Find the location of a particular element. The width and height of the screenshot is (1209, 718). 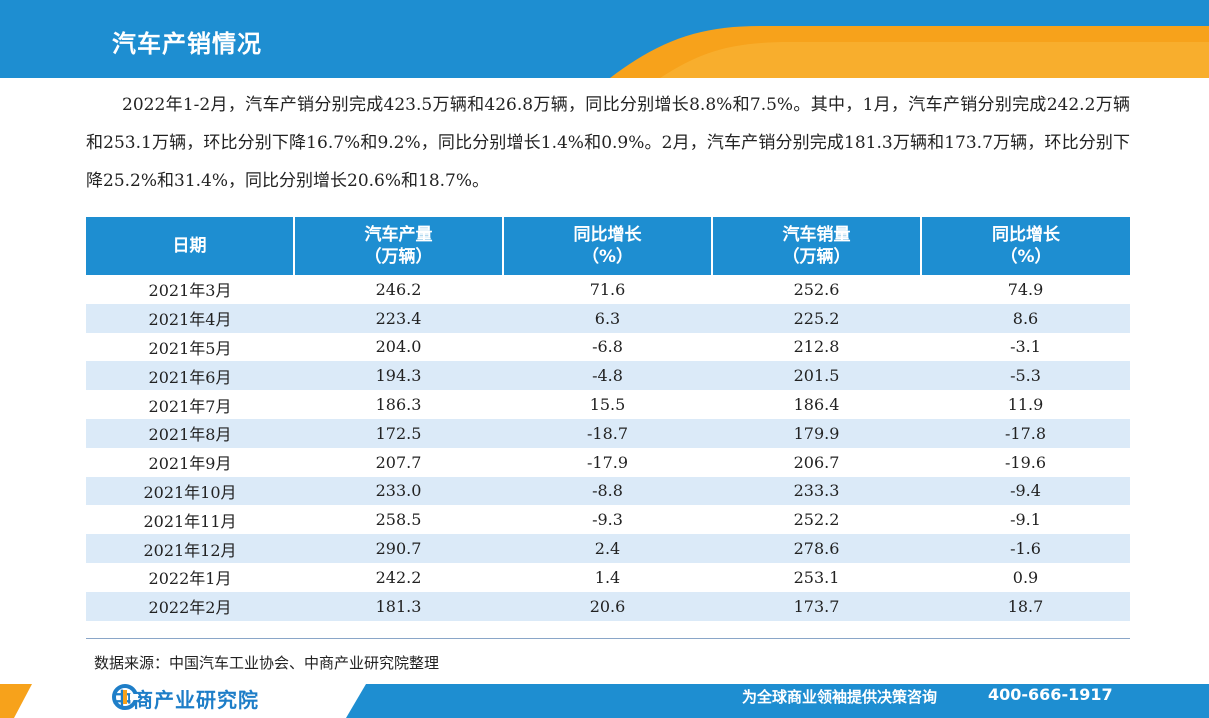

table-cell: 2021年9月 is located at coordinates (190, 464).